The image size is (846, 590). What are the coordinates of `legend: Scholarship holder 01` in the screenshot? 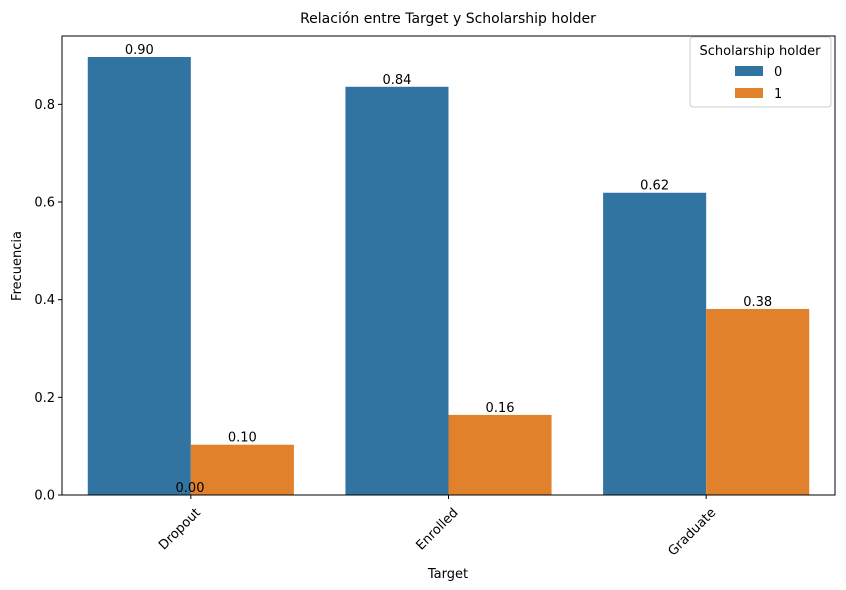 It's located at (760, 72).